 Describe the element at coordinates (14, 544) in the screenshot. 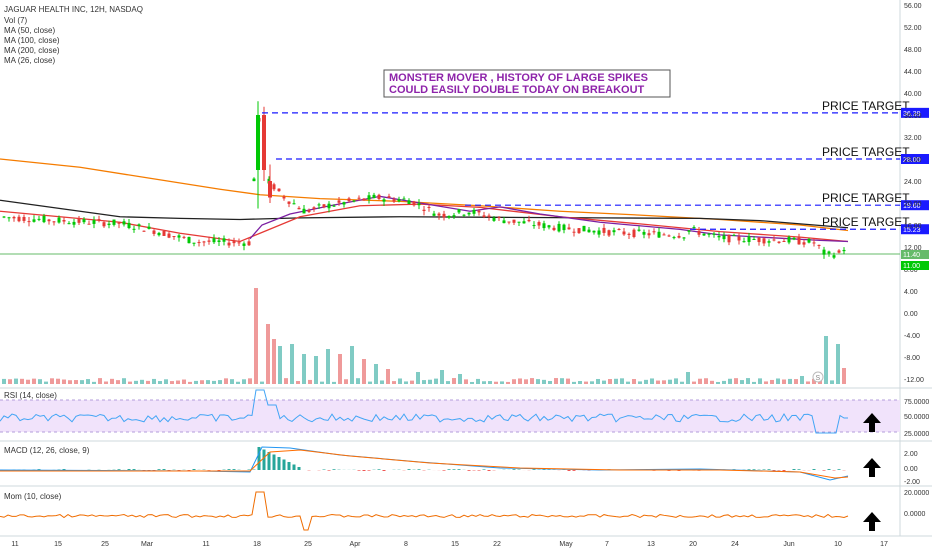

I see `x-tick-label: 11` at that location.